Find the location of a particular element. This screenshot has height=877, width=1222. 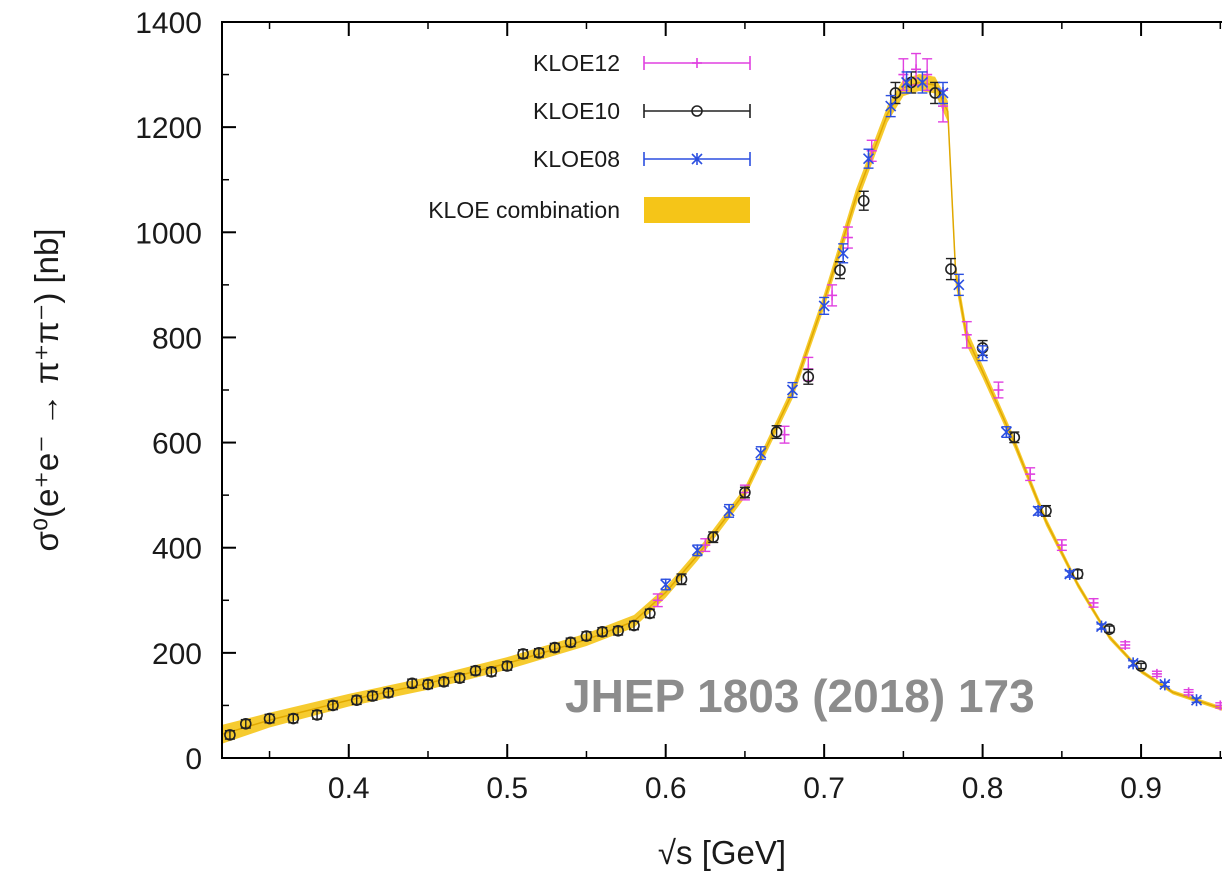

legend-label: KLOE combination is located at coordinates (524, 210).